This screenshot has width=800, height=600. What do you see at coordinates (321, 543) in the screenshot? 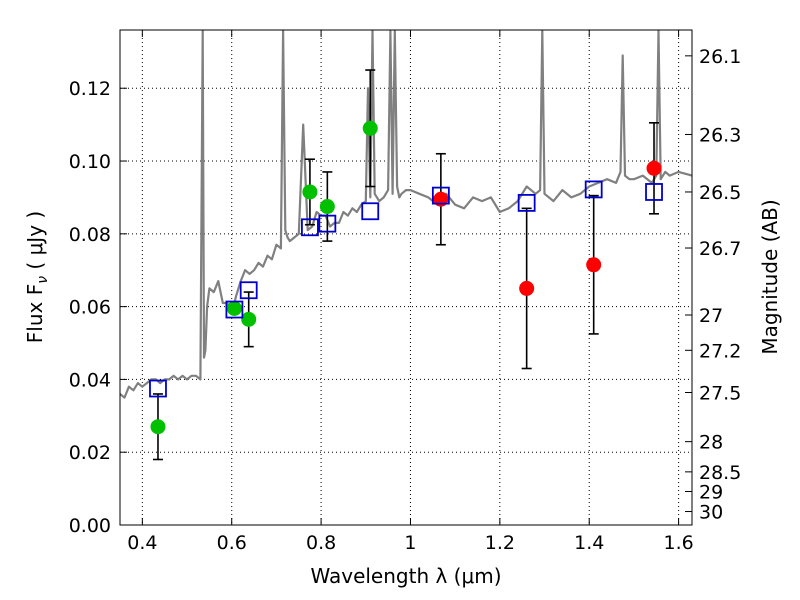
I see `x-tick-label: 0.8` at bounding box center [321, 543].